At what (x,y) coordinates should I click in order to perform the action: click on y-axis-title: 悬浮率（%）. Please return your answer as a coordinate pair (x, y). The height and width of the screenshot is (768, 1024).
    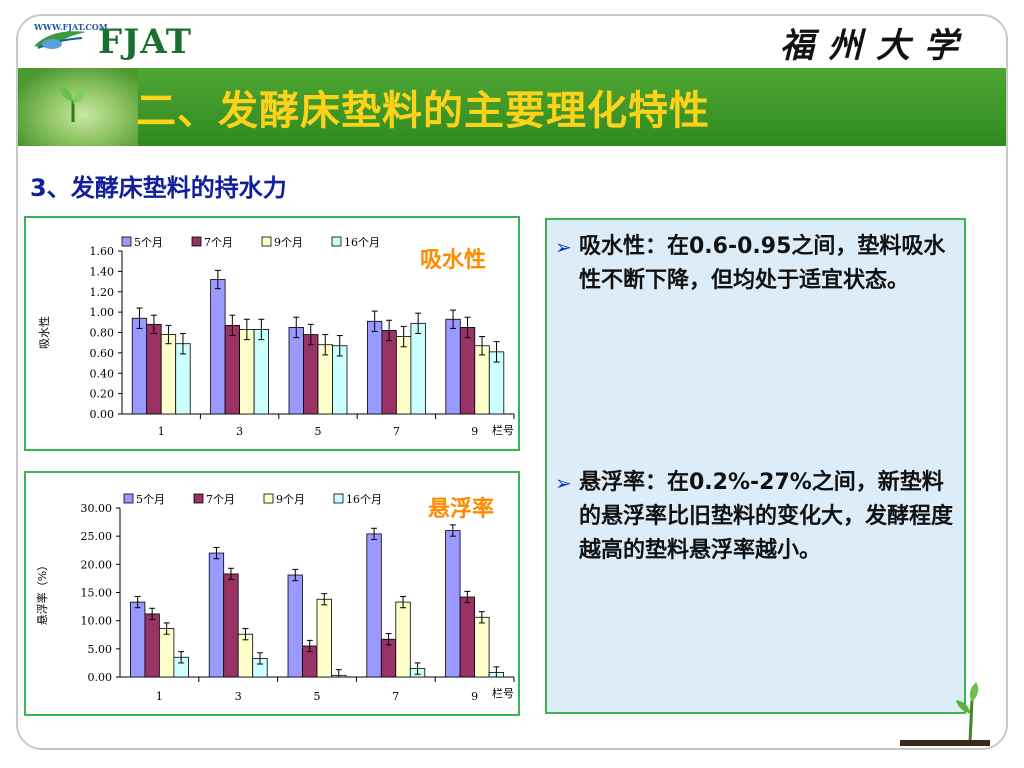
    Looking at the image, I should click on (42, 592).